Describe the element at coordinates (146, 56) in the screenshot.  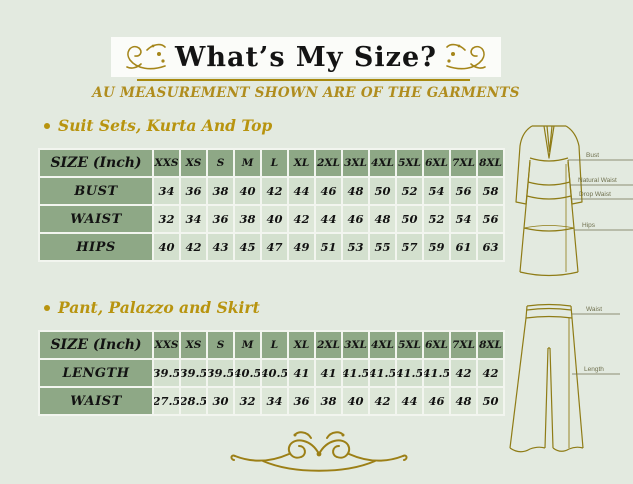
I see `flourish-left-icon` at that location.